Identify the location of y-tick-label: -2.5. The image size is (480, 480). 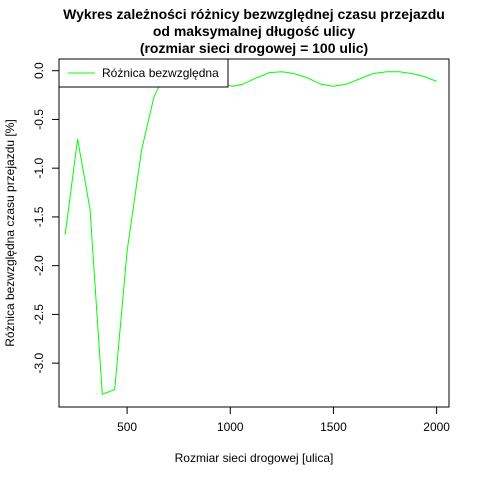
(39, 314).